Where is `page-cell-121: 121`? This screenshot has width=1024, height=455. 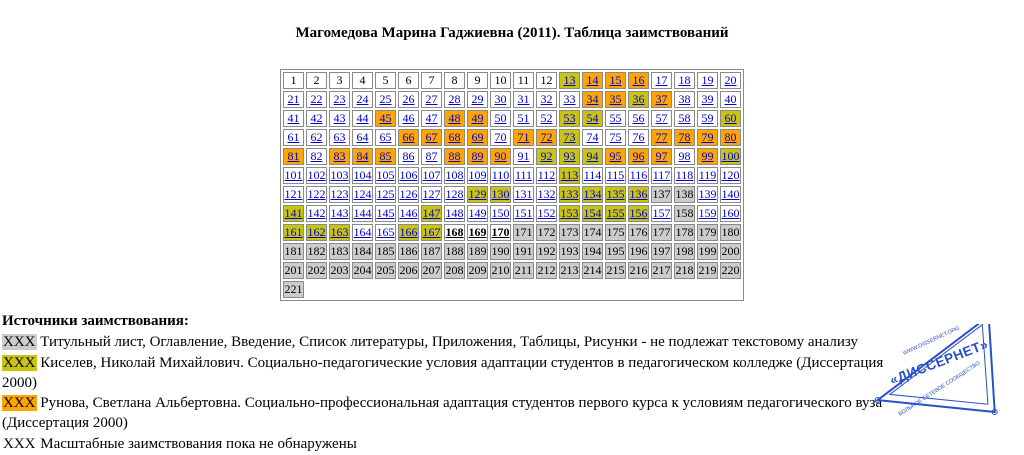
page-cell-121: 121 is located at coordinates (293, 194).